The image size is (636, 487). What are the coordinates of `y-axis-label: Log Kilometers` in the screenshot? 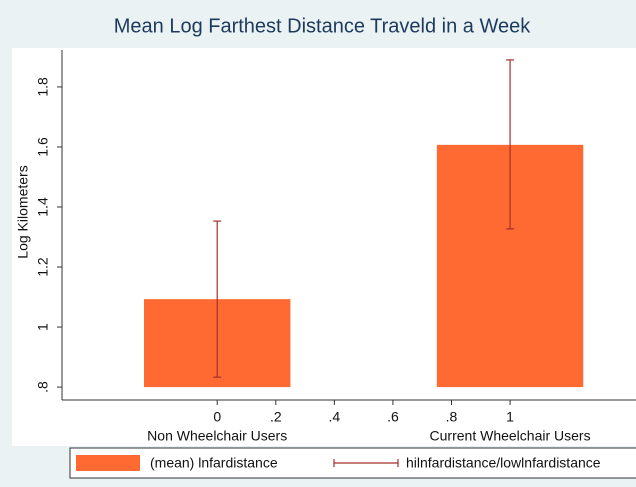 It's located at (23, 211).